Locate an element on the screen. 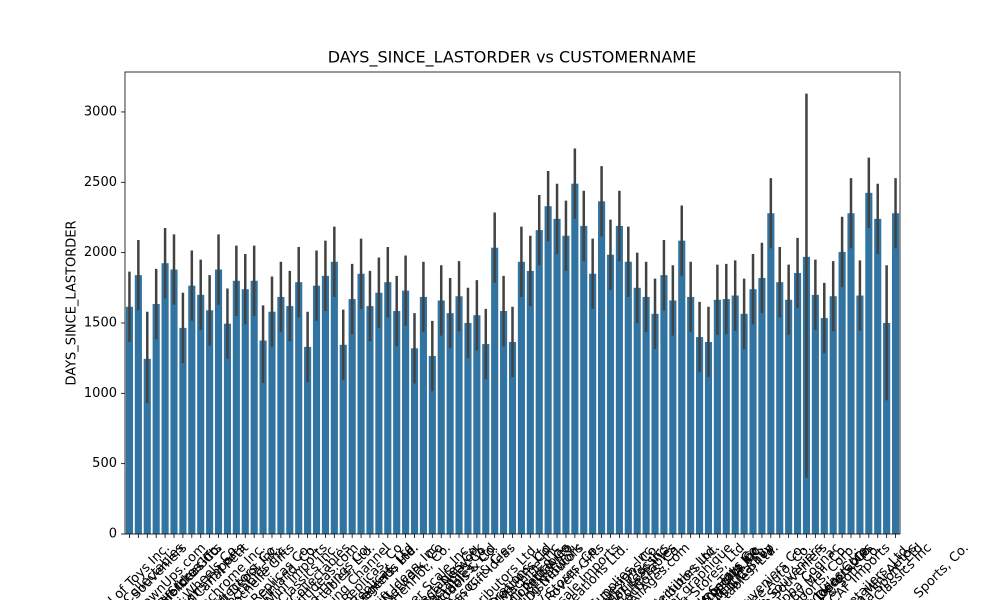 The height and width of the screenshot is (600, 1000). y-tick-label: 500 is located at coordinates (104, 463).